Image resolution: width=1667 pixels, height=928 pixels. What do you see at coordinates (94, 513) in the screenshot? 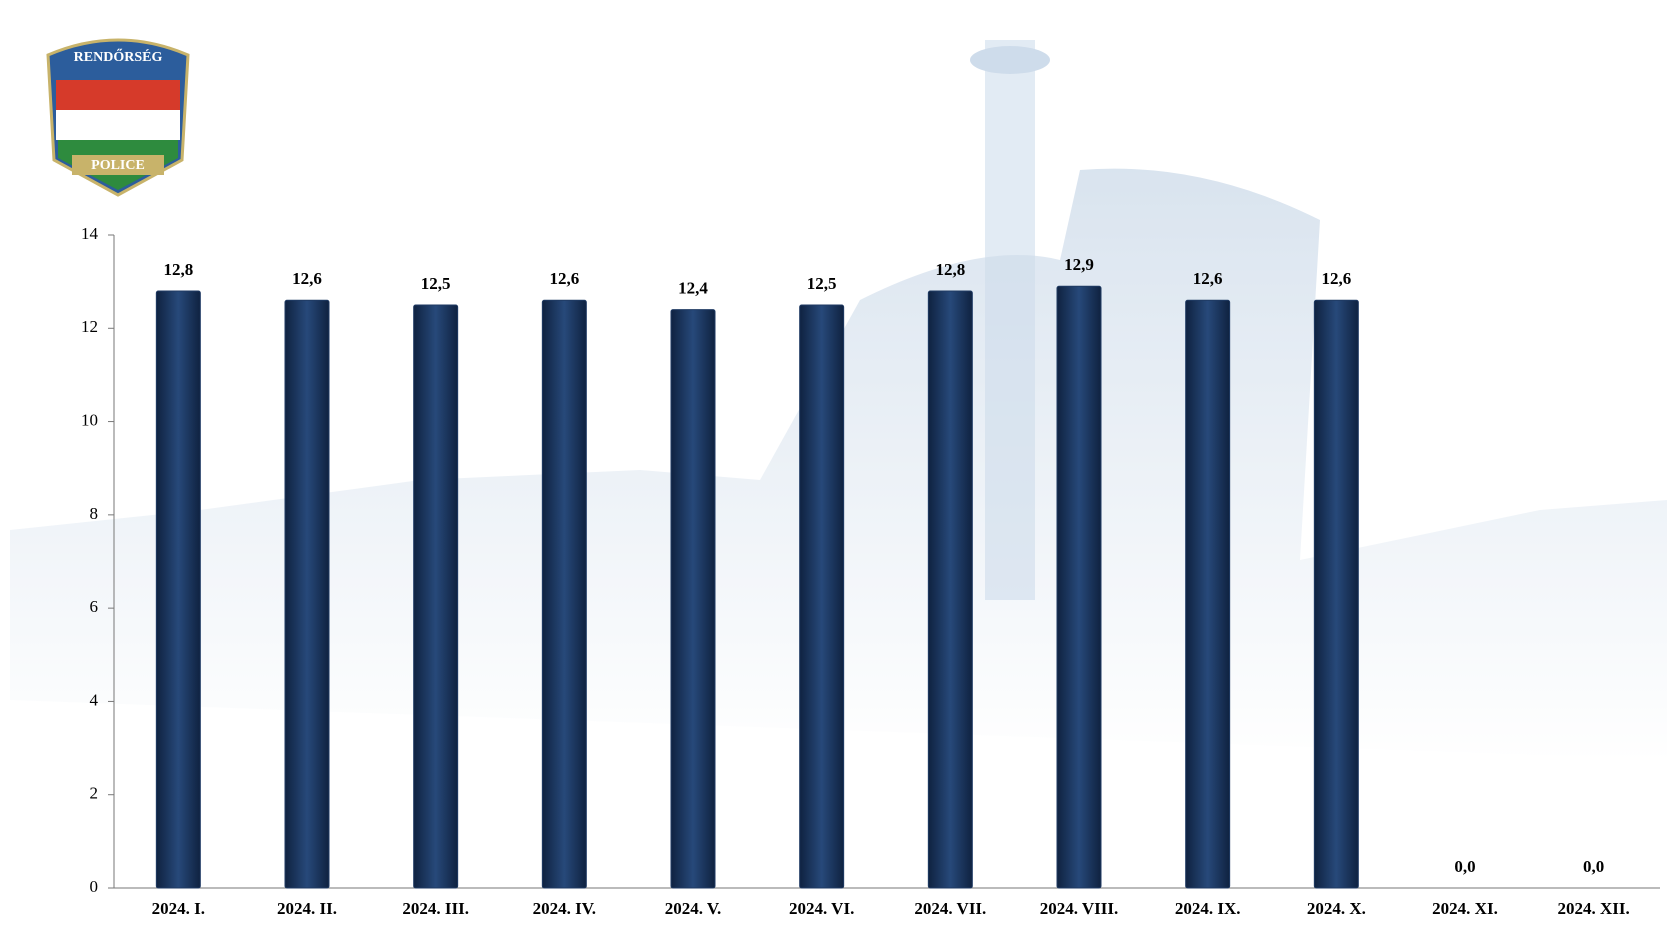
I see `y-tick-label: 8` at bounding box center [94, 513].